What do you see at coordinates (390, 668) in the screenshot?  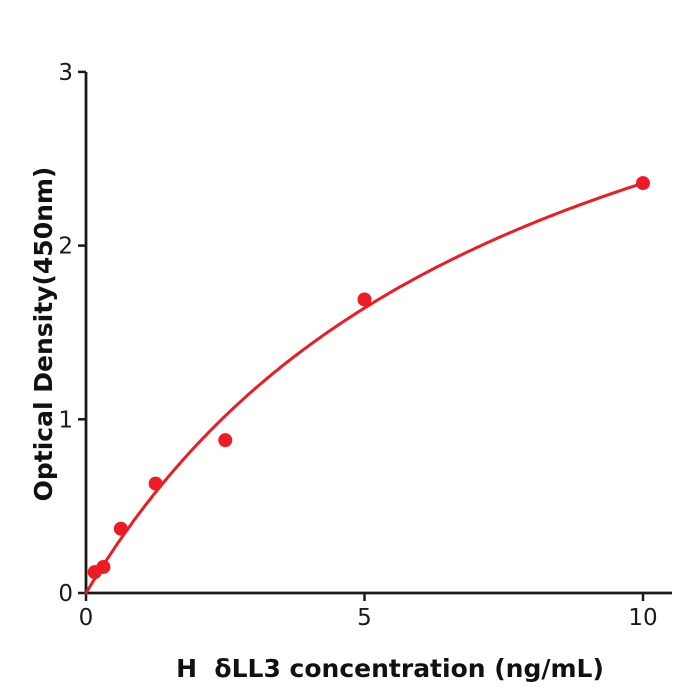 I see `x-axis-title: H δLL3 concentration (ng/mL)` at bounding box center [390, 668].